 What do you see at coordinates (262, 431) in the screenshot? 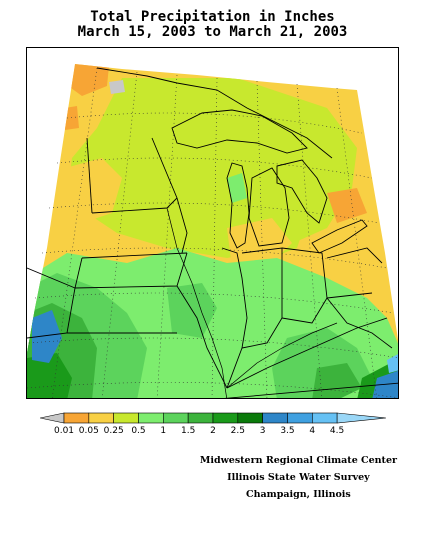
I see `legend-label: 3` at bounding box center [262, 431].